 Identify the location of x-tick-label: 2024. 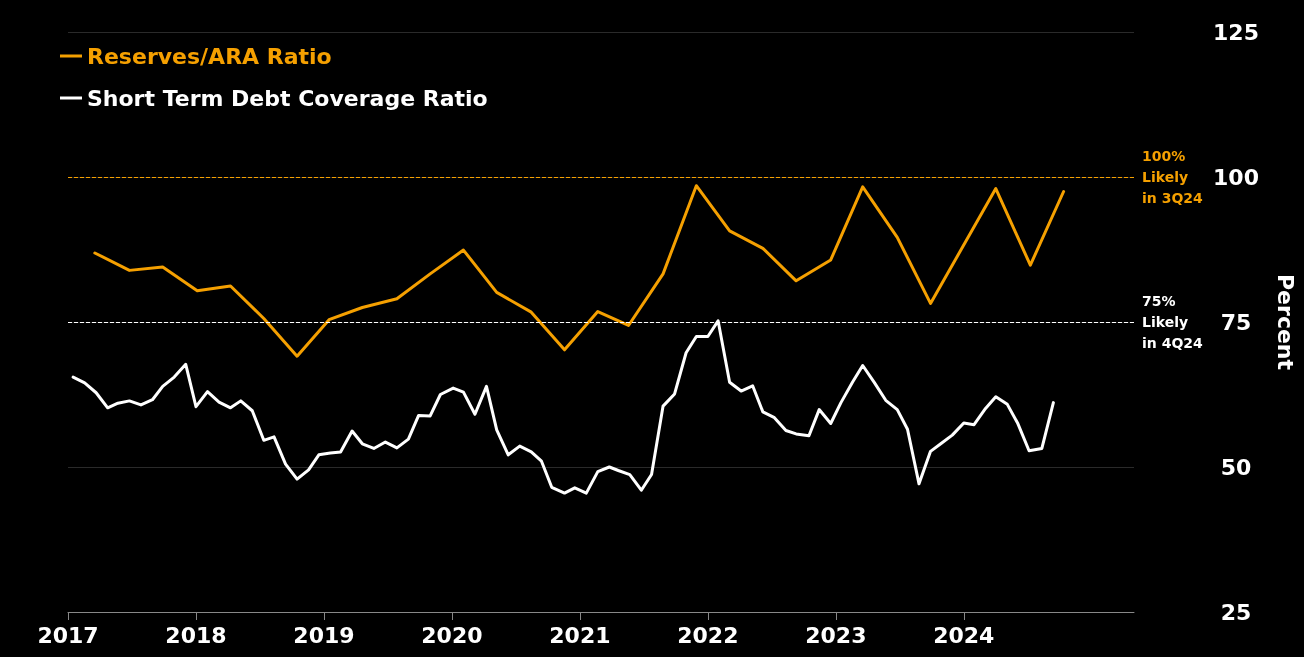
(964, 635).